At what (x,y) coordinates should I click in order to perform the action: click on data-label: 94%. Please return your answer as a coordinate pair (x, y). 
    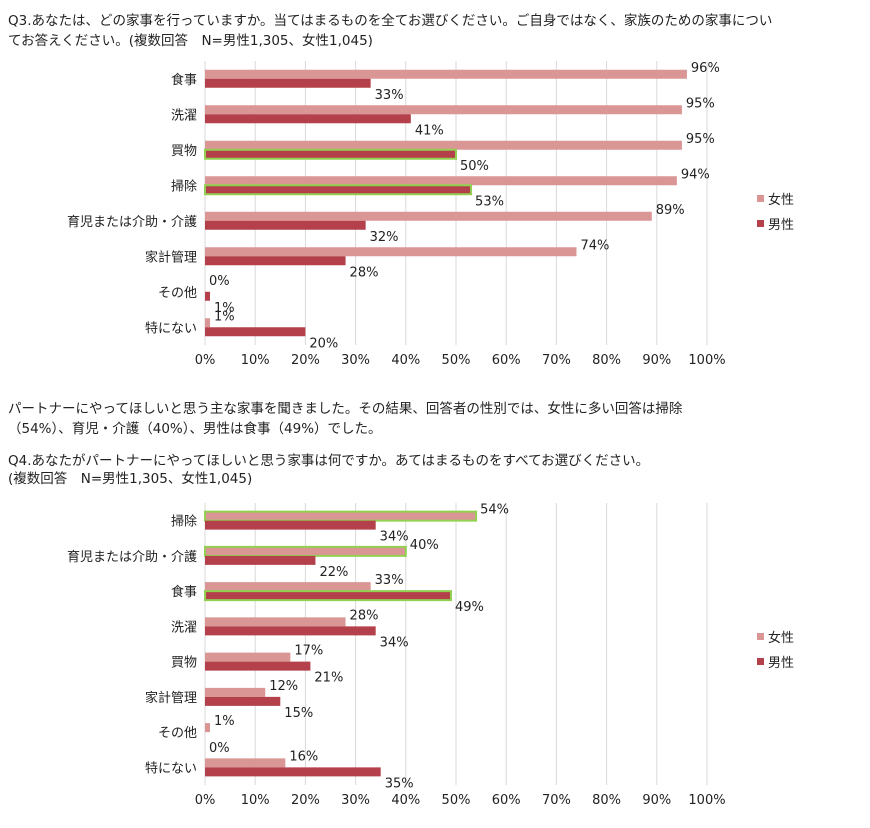
    Looking at the image, I should click on (695, 174).